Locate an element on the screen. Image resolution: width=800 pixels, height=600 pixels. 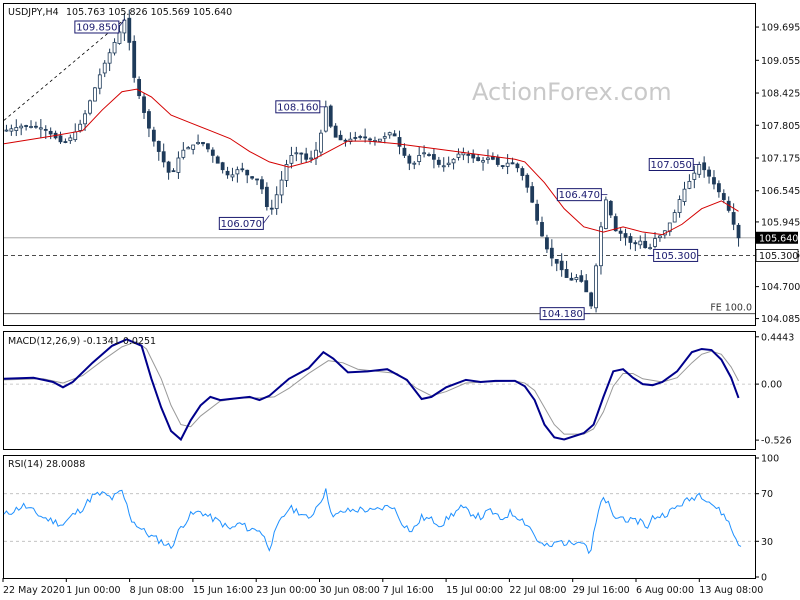
annotation-106.470: 106.470 is located at coordinates (582, 195).